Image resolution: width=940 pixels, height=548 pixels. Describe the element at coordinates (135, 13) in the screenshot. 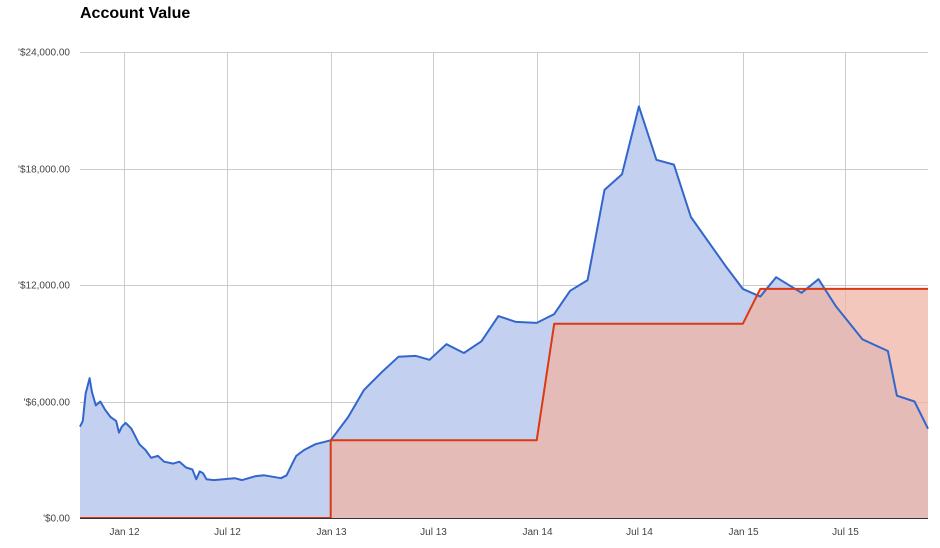

I see `chart-title: Account Value` at that location.